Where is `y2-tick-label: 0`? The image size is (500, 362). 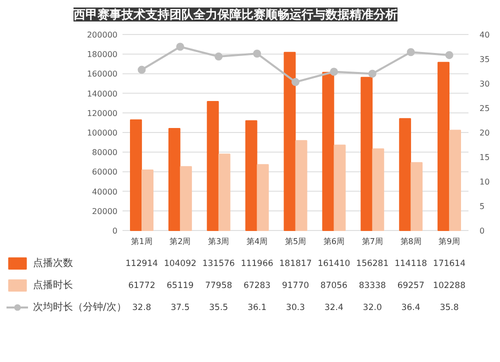
y2-tick-label: 0 is located at coordinates (482, 231).